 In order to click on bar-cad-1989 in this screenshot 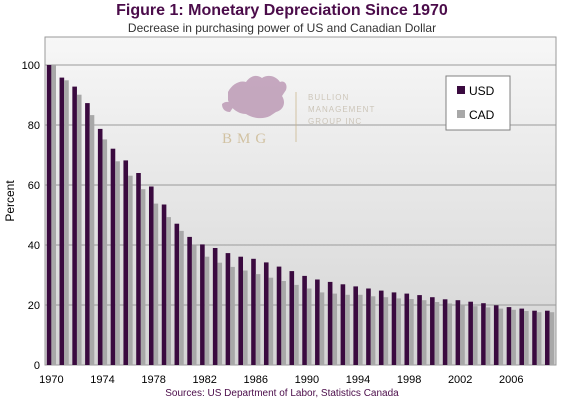, I will do `click(296, 324)`.